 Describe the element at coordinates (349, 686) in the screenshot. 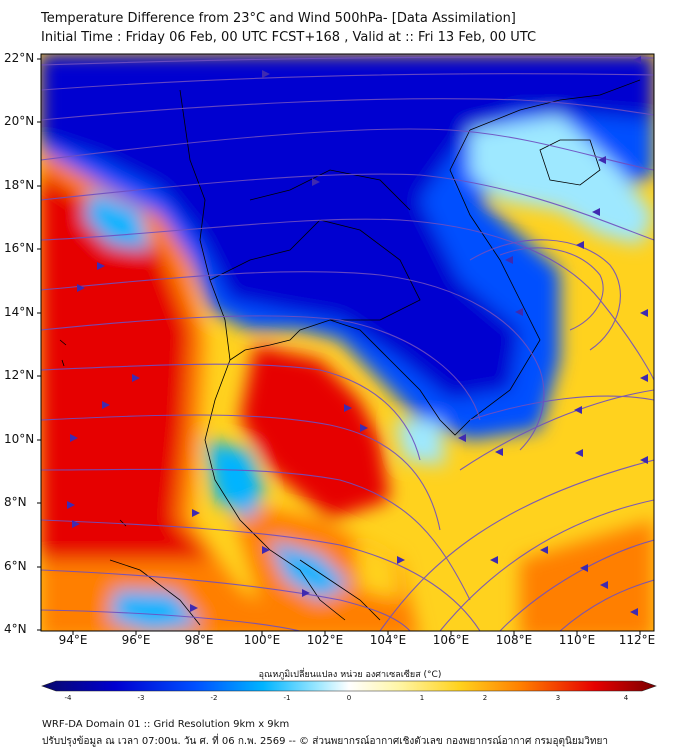

I see `colorbar` at that location.